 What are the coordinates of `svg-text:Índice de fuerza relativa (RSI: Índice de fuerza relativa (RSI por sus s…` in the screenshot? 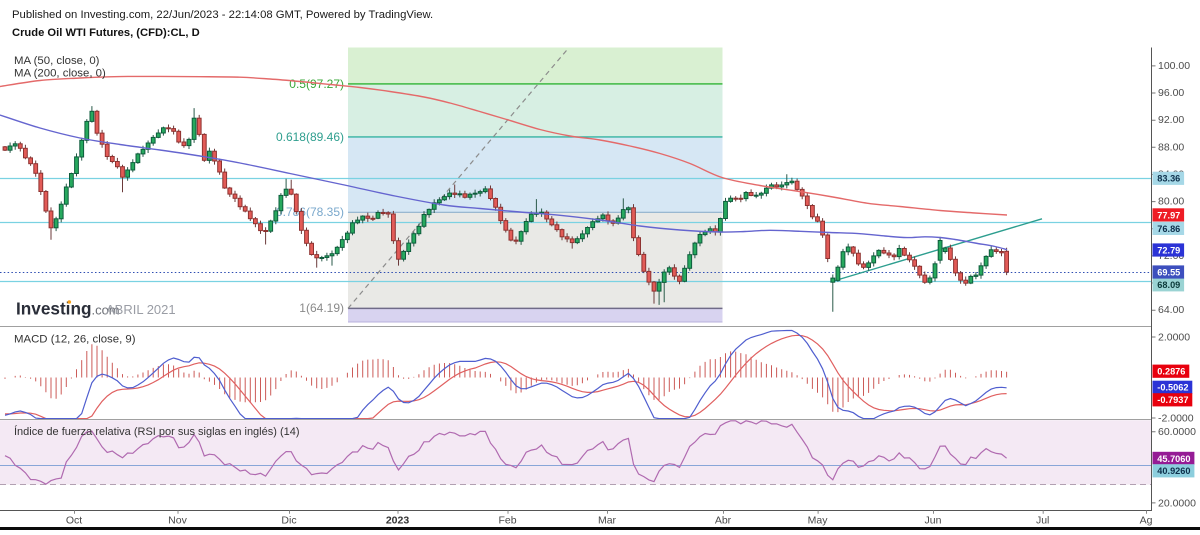 It's located at (157, 431).